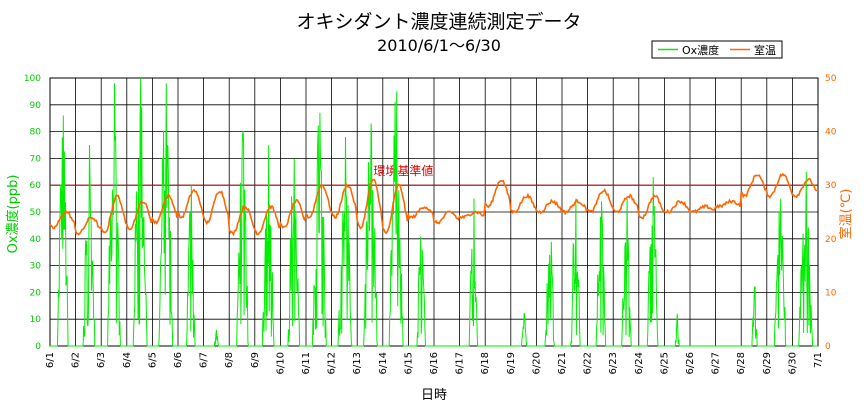 The image size is (868, 408). I want to click on x-tick-label: 6/16, so click(434, 363).